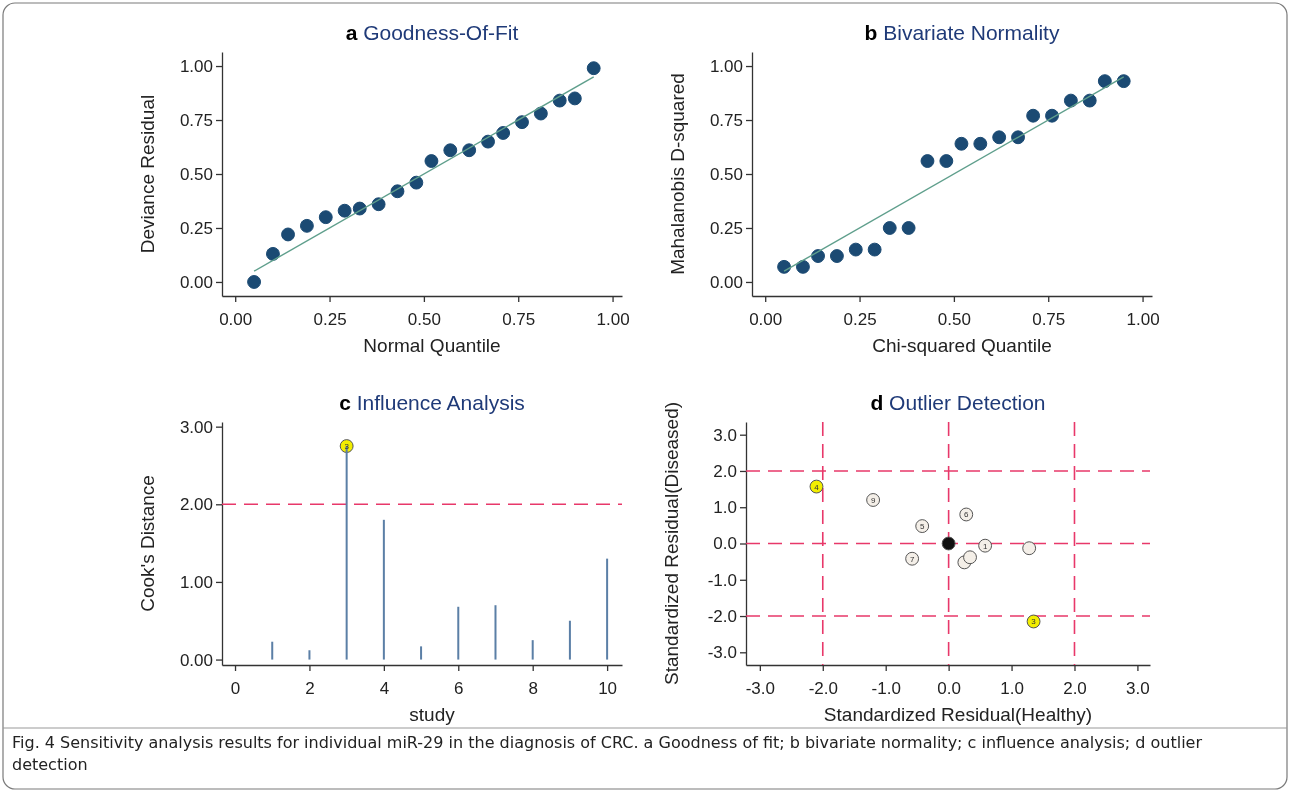 The height and width of the screenshot is (792, 1290). I want to click on y-tick-label: 0.0, so click(725, 544).